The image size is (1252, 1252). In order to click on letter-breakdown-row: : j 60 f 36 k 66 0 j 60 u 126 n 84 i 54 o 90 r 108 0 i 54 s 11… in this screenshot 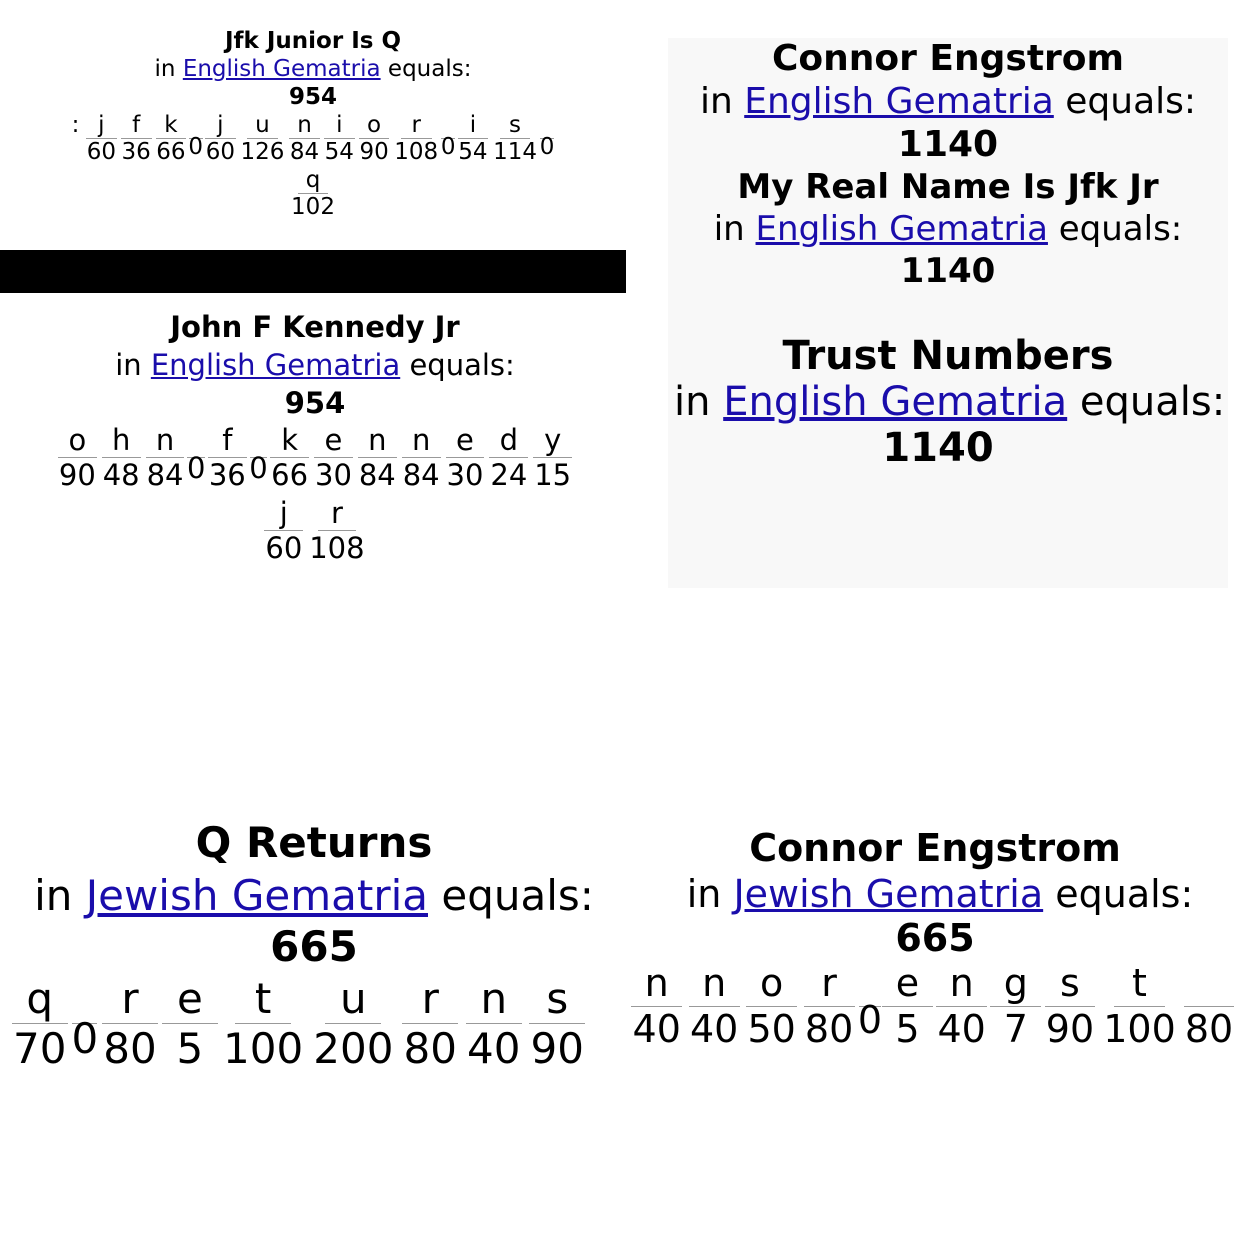, I will do `click(313, 139)`.